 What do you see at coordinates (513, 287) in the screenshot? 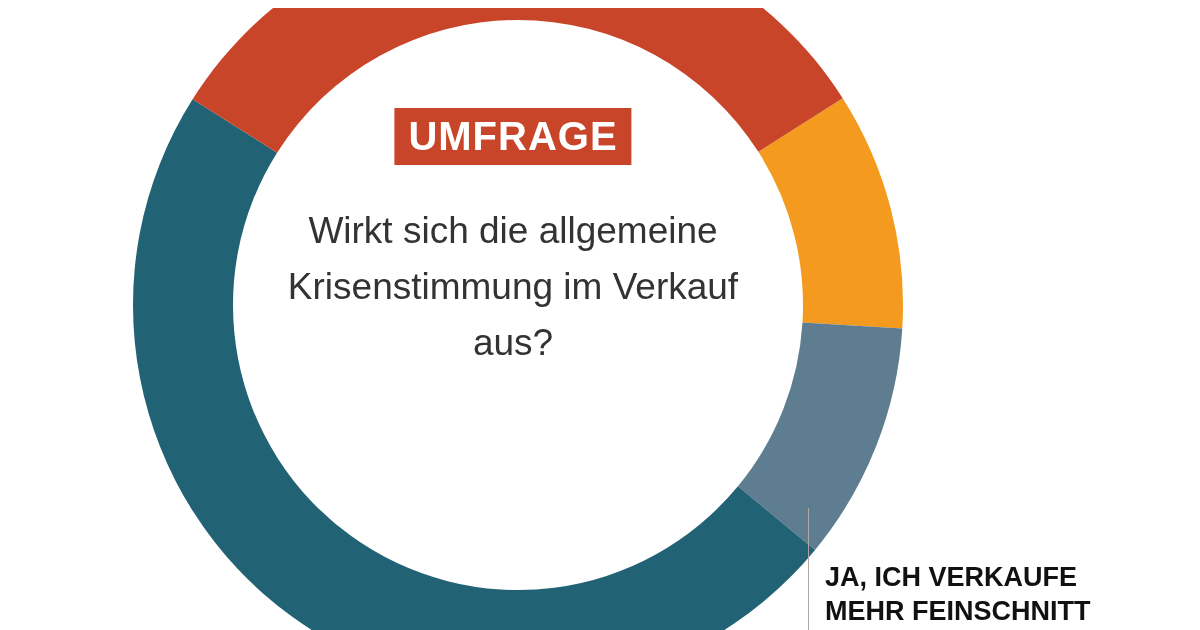
I see `text: Wirkt sich die allgemeine Krisenstimmung im Verkauf aus?` at bounding box center [513, 287].